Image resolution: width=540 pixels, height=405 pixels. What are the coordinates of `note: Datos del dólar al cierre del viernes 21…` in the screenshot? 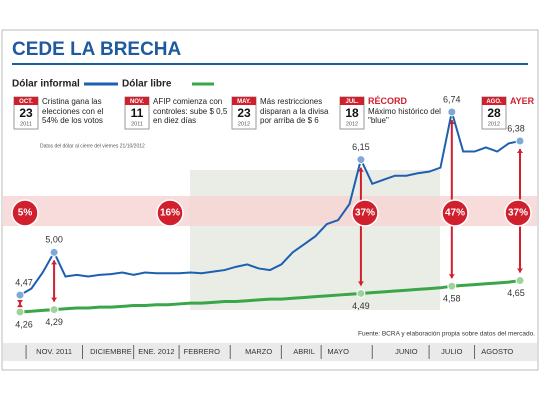 It's located at (92, 146).